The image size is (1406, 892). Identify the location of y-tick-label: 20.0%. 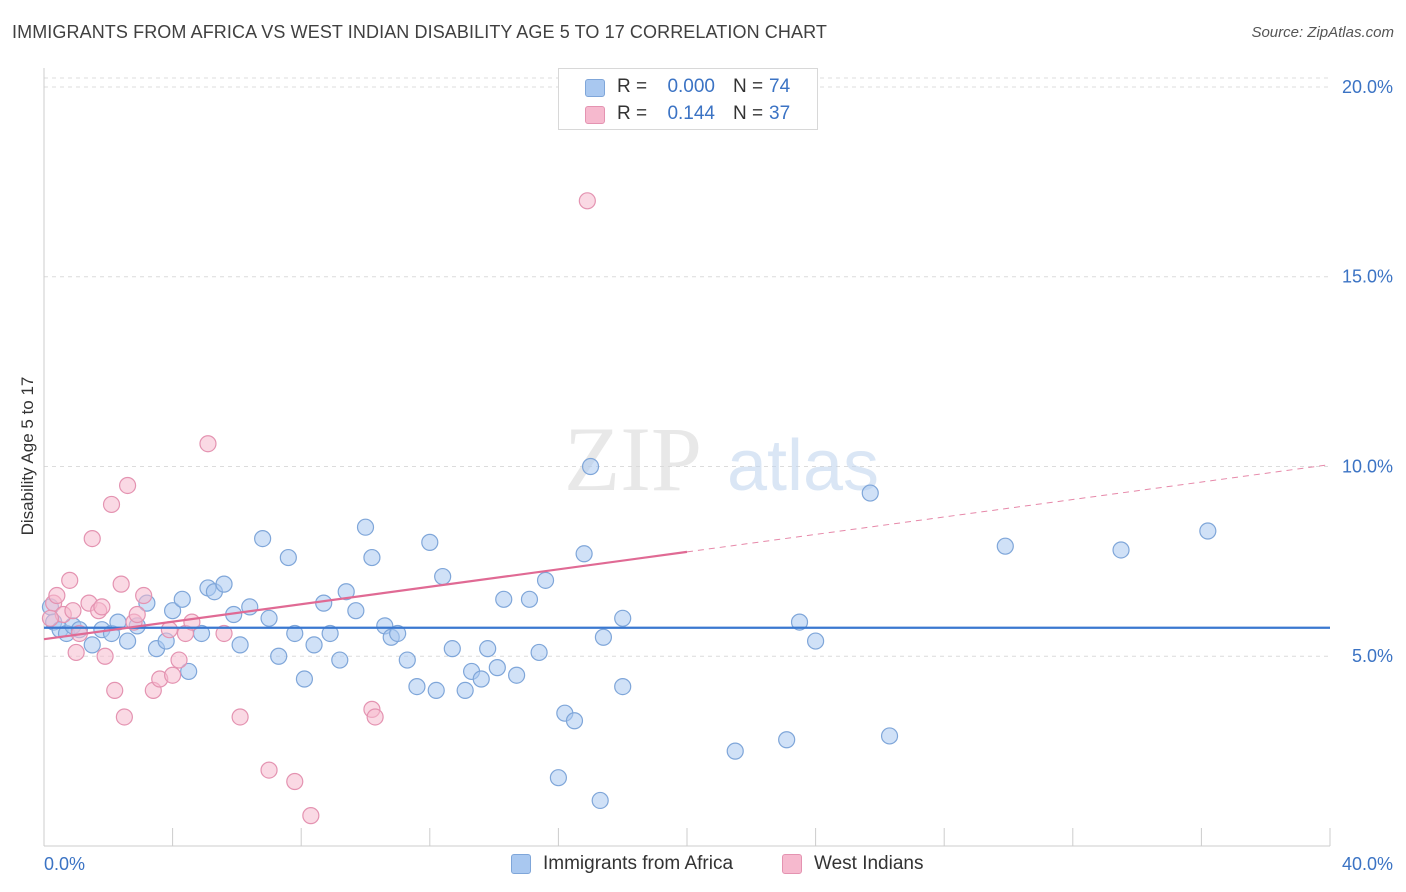
(1367, 87).